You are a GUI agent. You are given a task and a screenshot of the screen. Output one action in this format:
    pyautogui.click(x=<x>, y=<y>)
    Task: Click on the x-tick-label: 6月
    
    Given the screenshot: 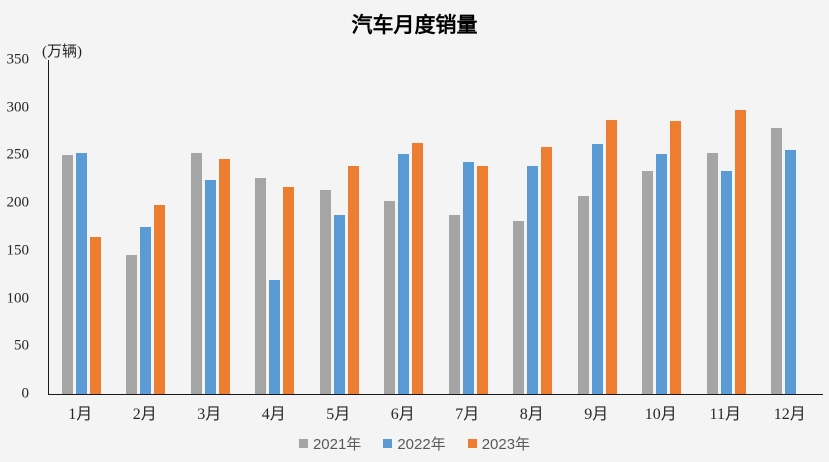 What is the action you would take?
    pyautogui.click(x=402, y=414)
    